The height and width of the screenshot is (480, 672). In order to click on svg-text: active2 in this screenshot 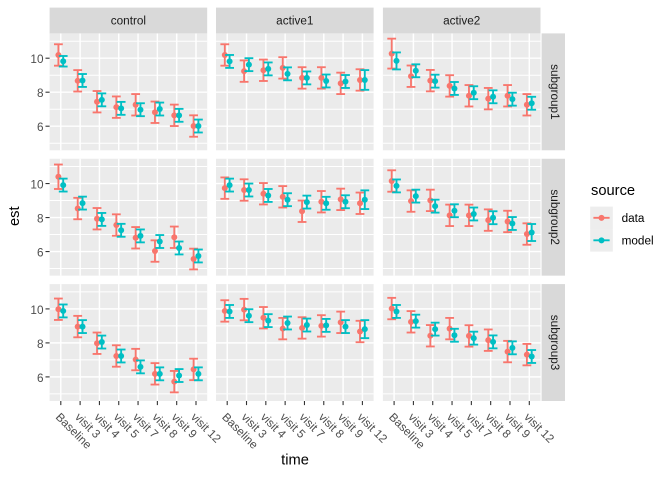, I will do `click(461, 21)`.